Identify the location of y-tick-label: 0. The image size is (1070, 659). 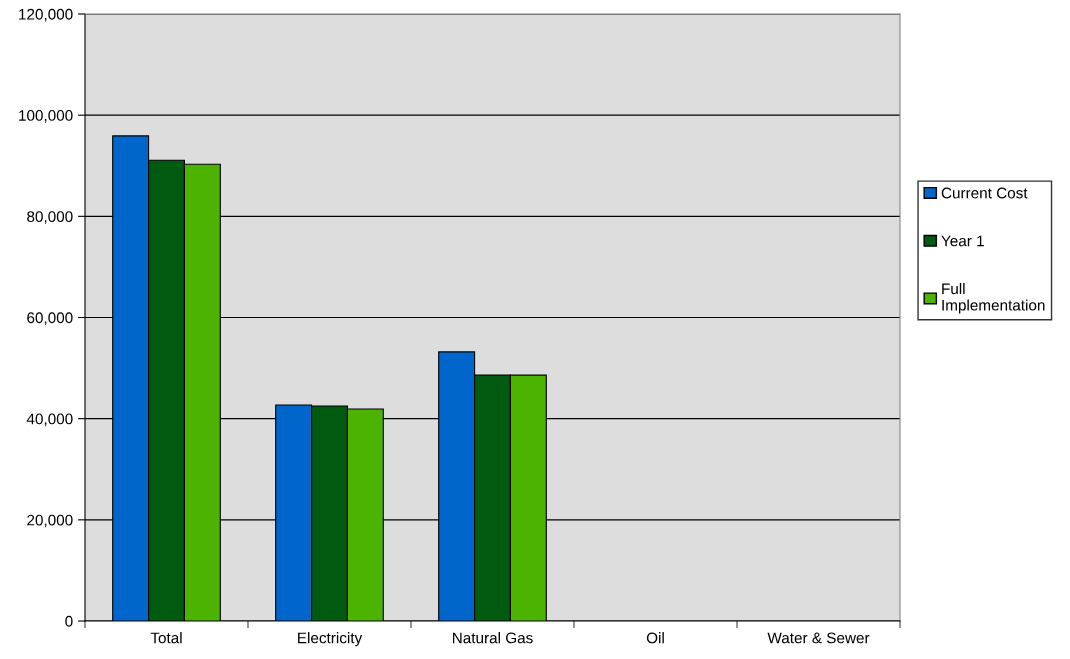
(69, 621).